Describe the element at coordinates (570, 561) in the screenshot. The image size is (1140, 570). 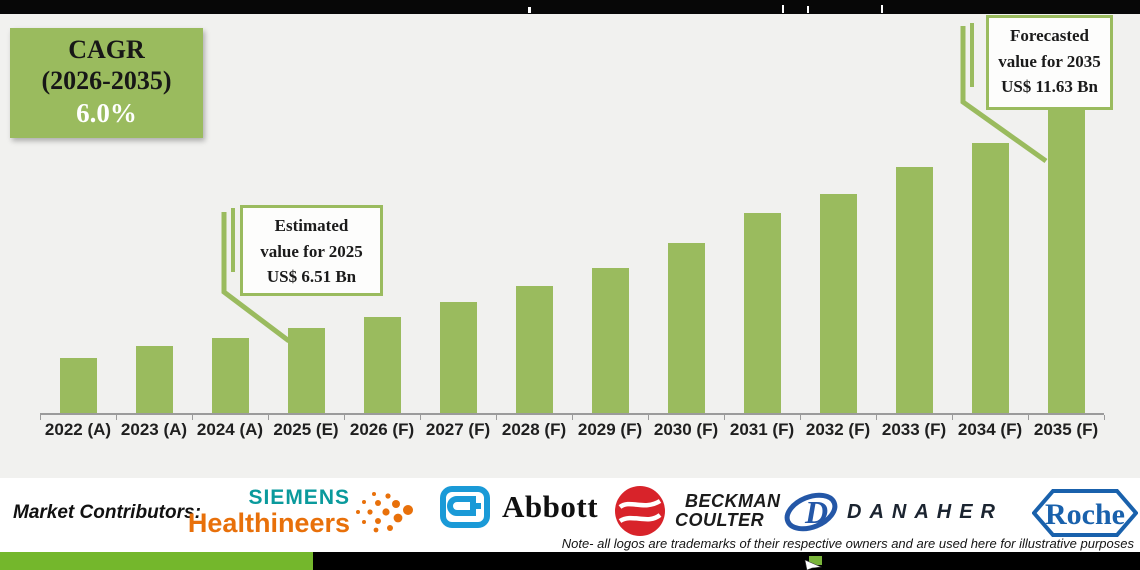
I see `bottom-strip` at that location.